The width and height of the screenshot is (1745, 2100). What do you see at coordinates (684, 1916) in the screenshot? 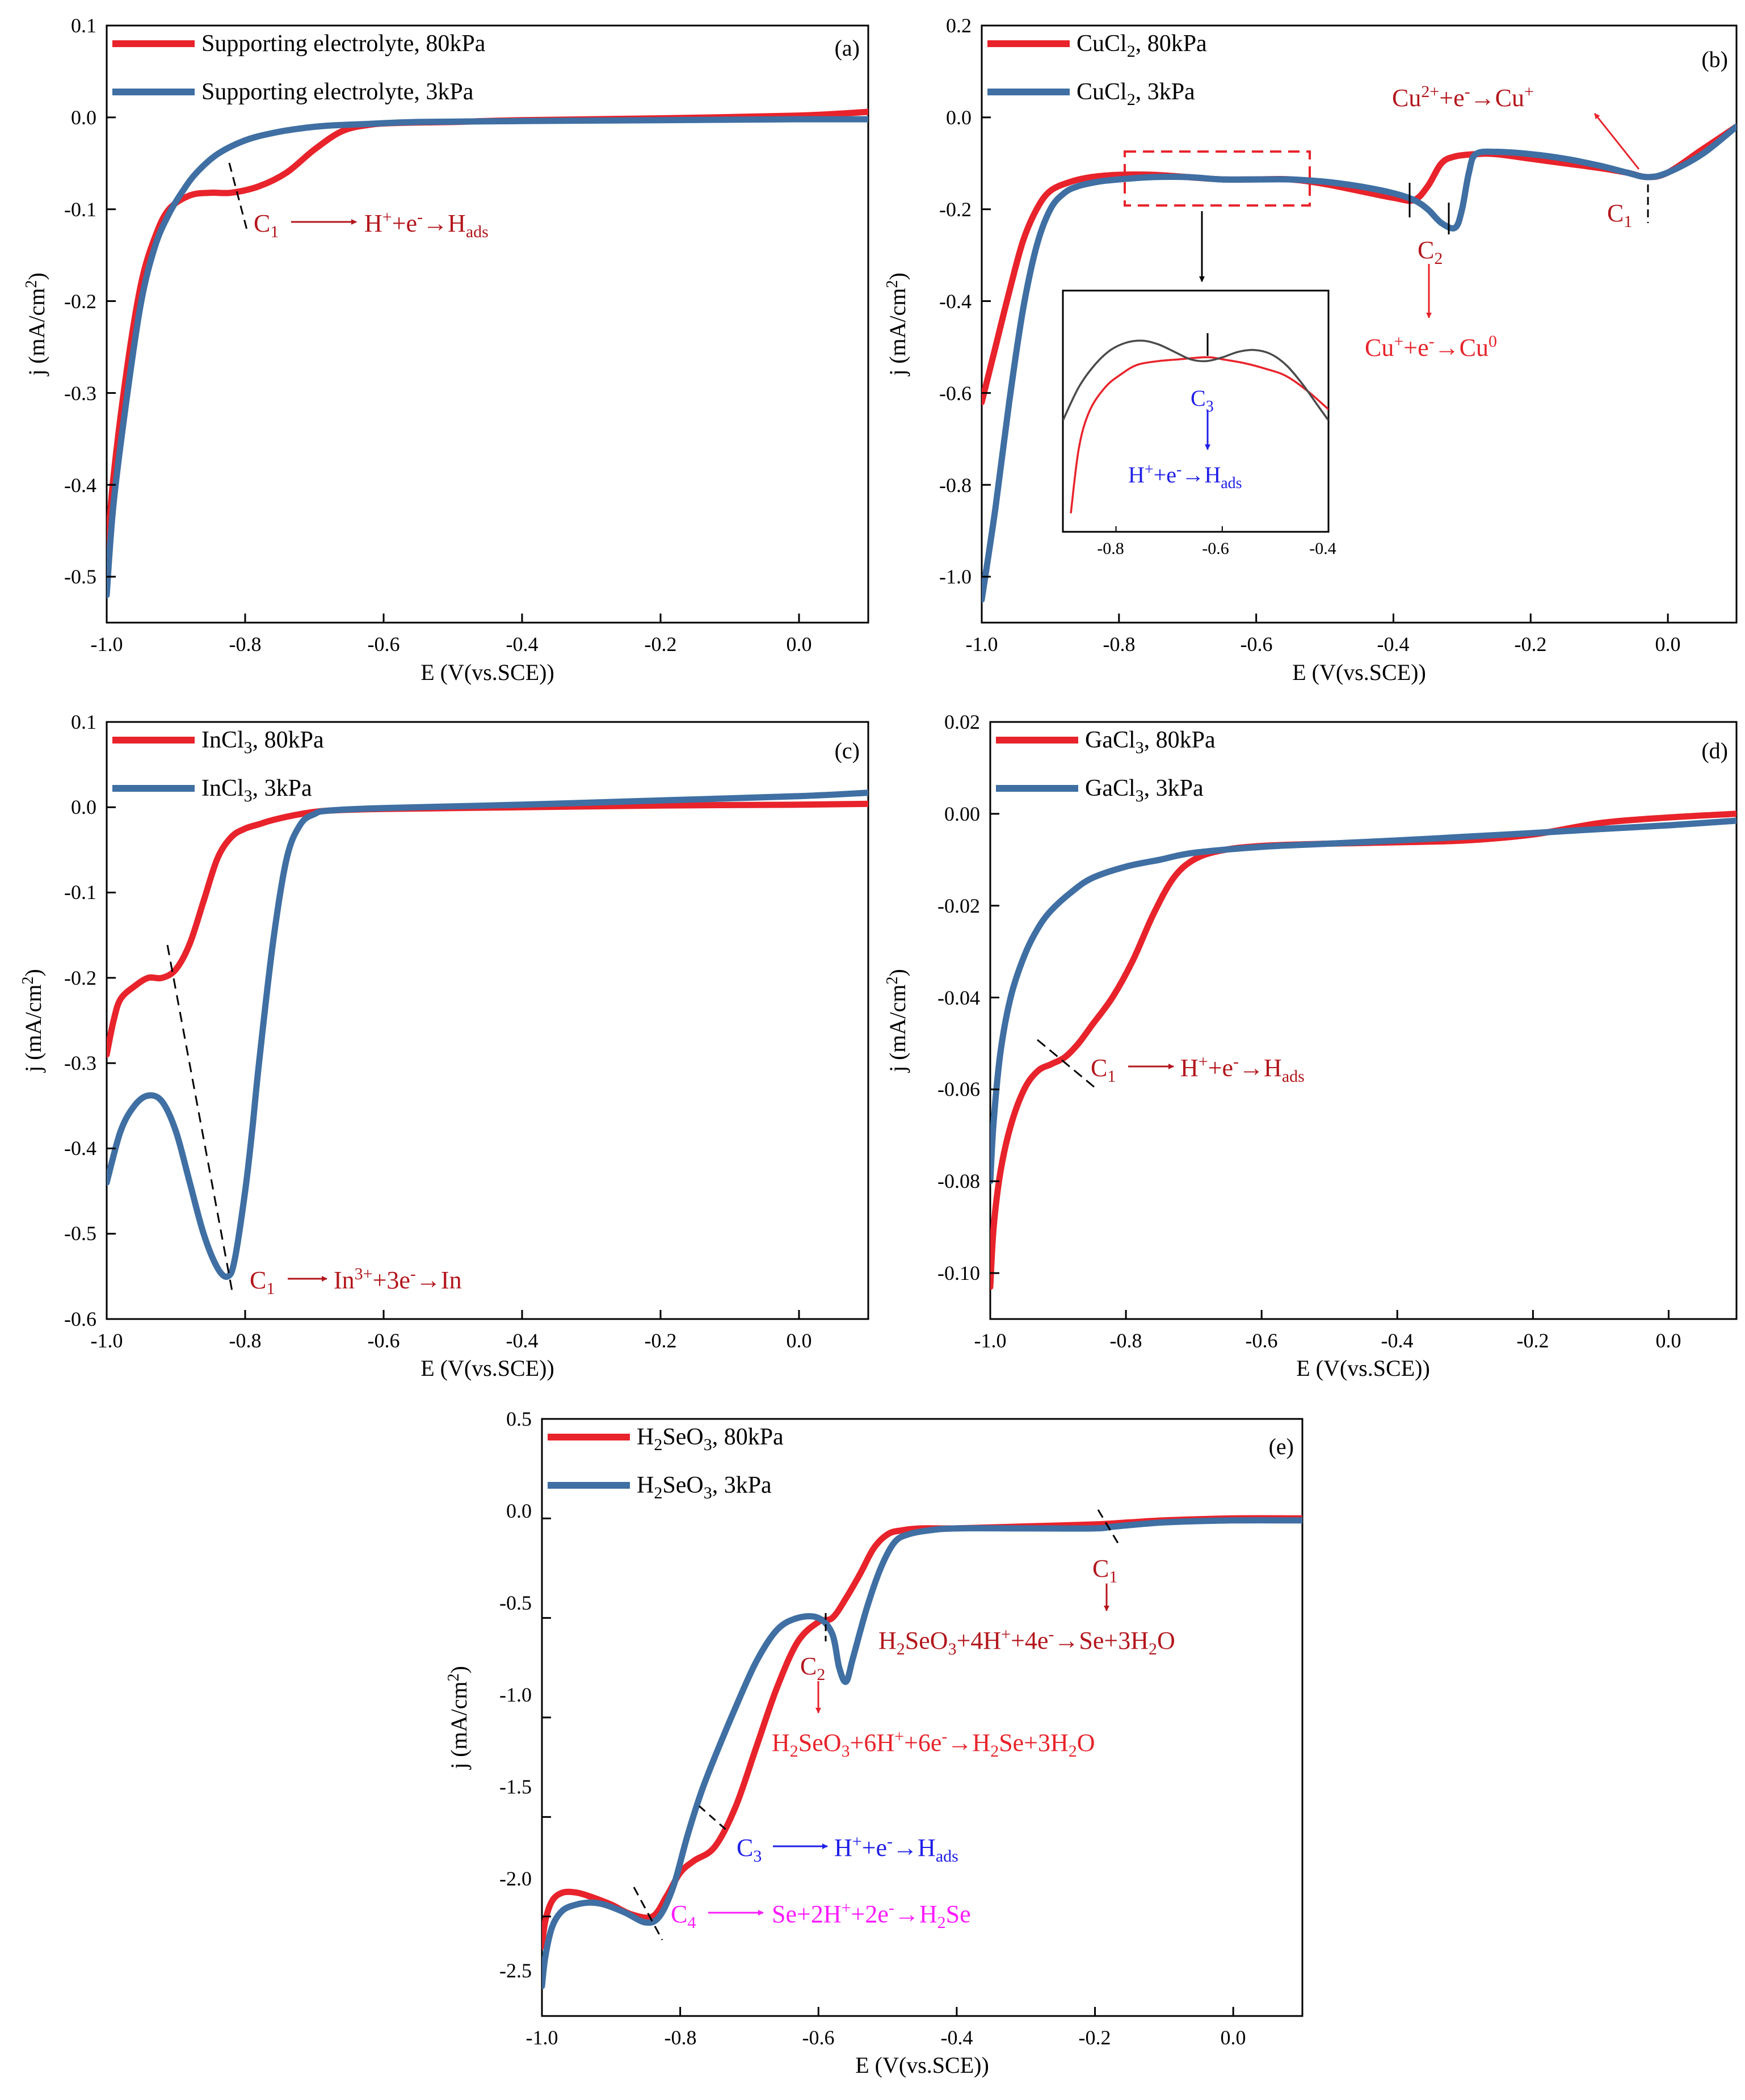
I see `c4-label: C4` at bounding box center [684, 1916].